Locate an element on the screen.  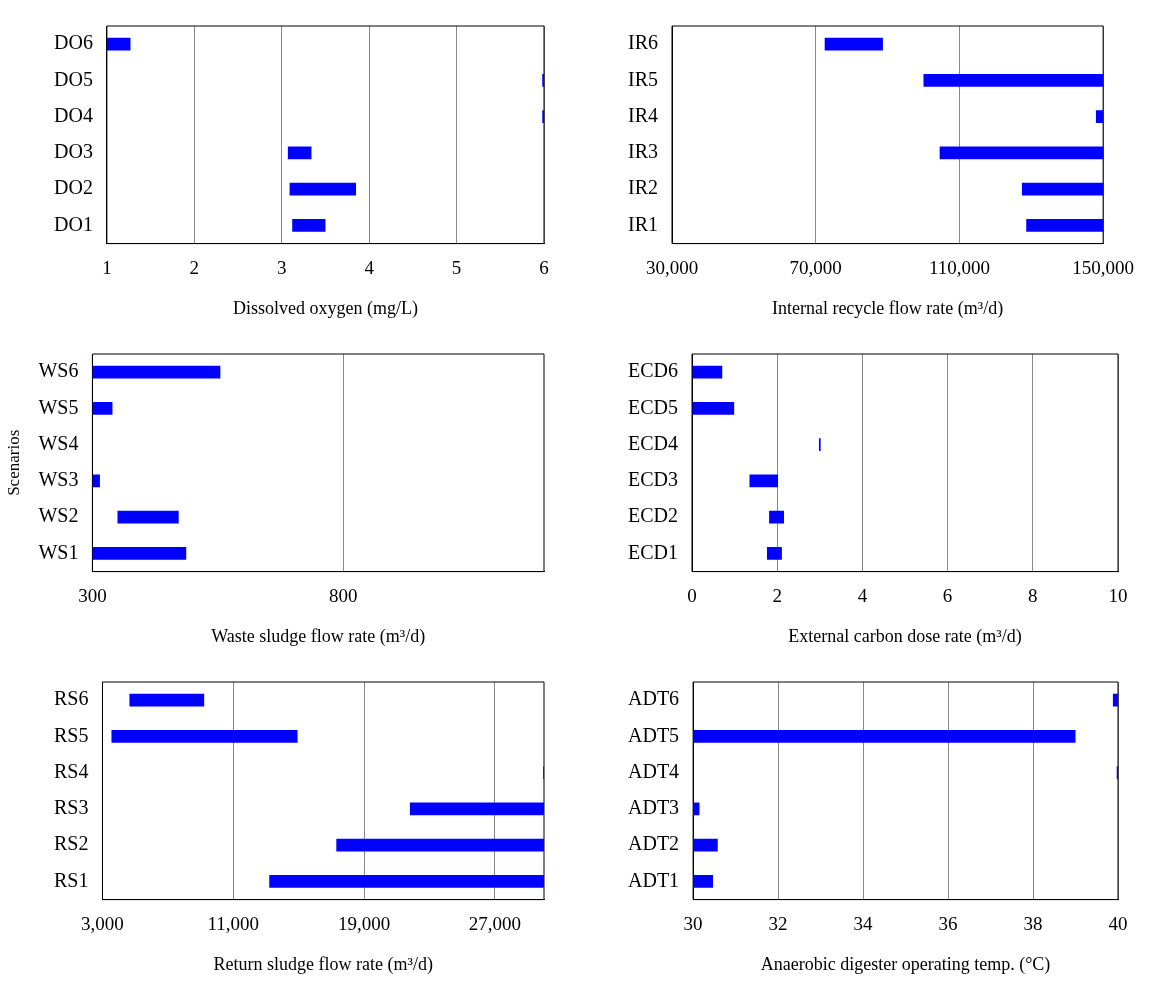
y-tick-label: RS3 is located at coordinates (71, 807).